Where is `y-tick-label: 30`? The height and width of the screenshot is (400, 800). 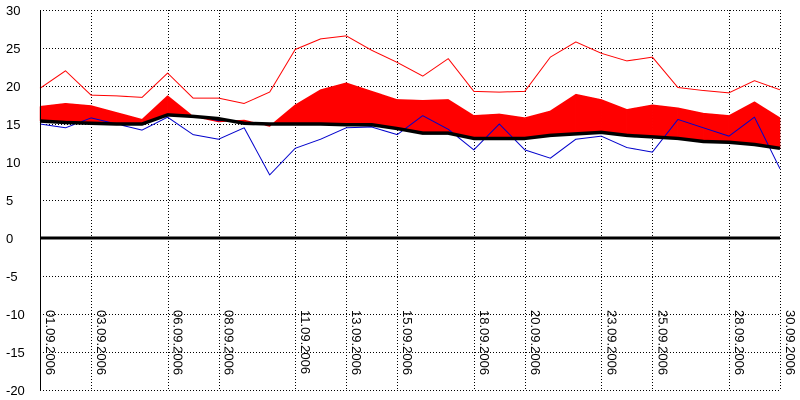
y-tick-label: 30 is located at coordinates (13, 10).